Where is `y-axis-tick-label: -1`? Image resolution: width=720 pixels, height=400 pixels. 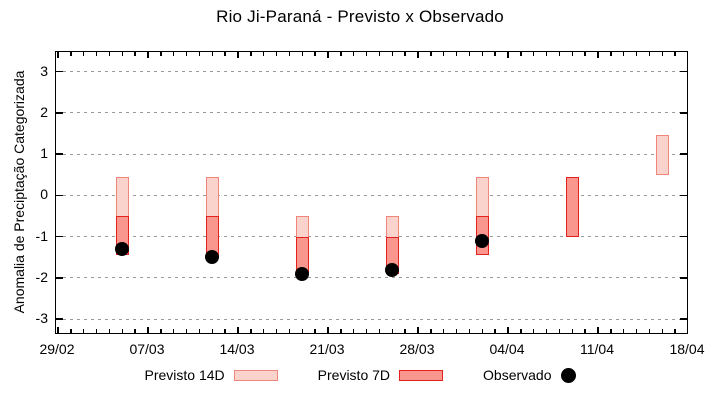 y-axis-tick-label: -1 is located at coordinates (41, 235).